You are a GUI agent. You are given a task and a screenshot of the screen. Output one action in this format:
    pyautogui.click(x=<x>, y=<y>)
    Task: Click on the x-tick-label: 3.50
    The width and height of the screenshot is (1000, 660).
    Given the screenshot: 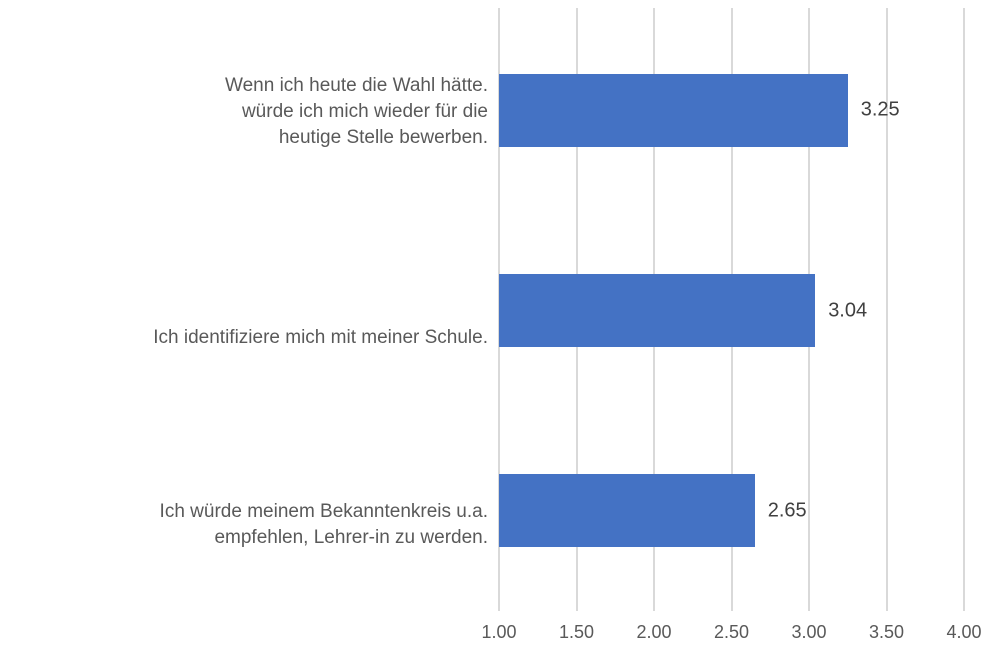 What is the action you would take?
    pyautogui.click(x=886, y=632)
    